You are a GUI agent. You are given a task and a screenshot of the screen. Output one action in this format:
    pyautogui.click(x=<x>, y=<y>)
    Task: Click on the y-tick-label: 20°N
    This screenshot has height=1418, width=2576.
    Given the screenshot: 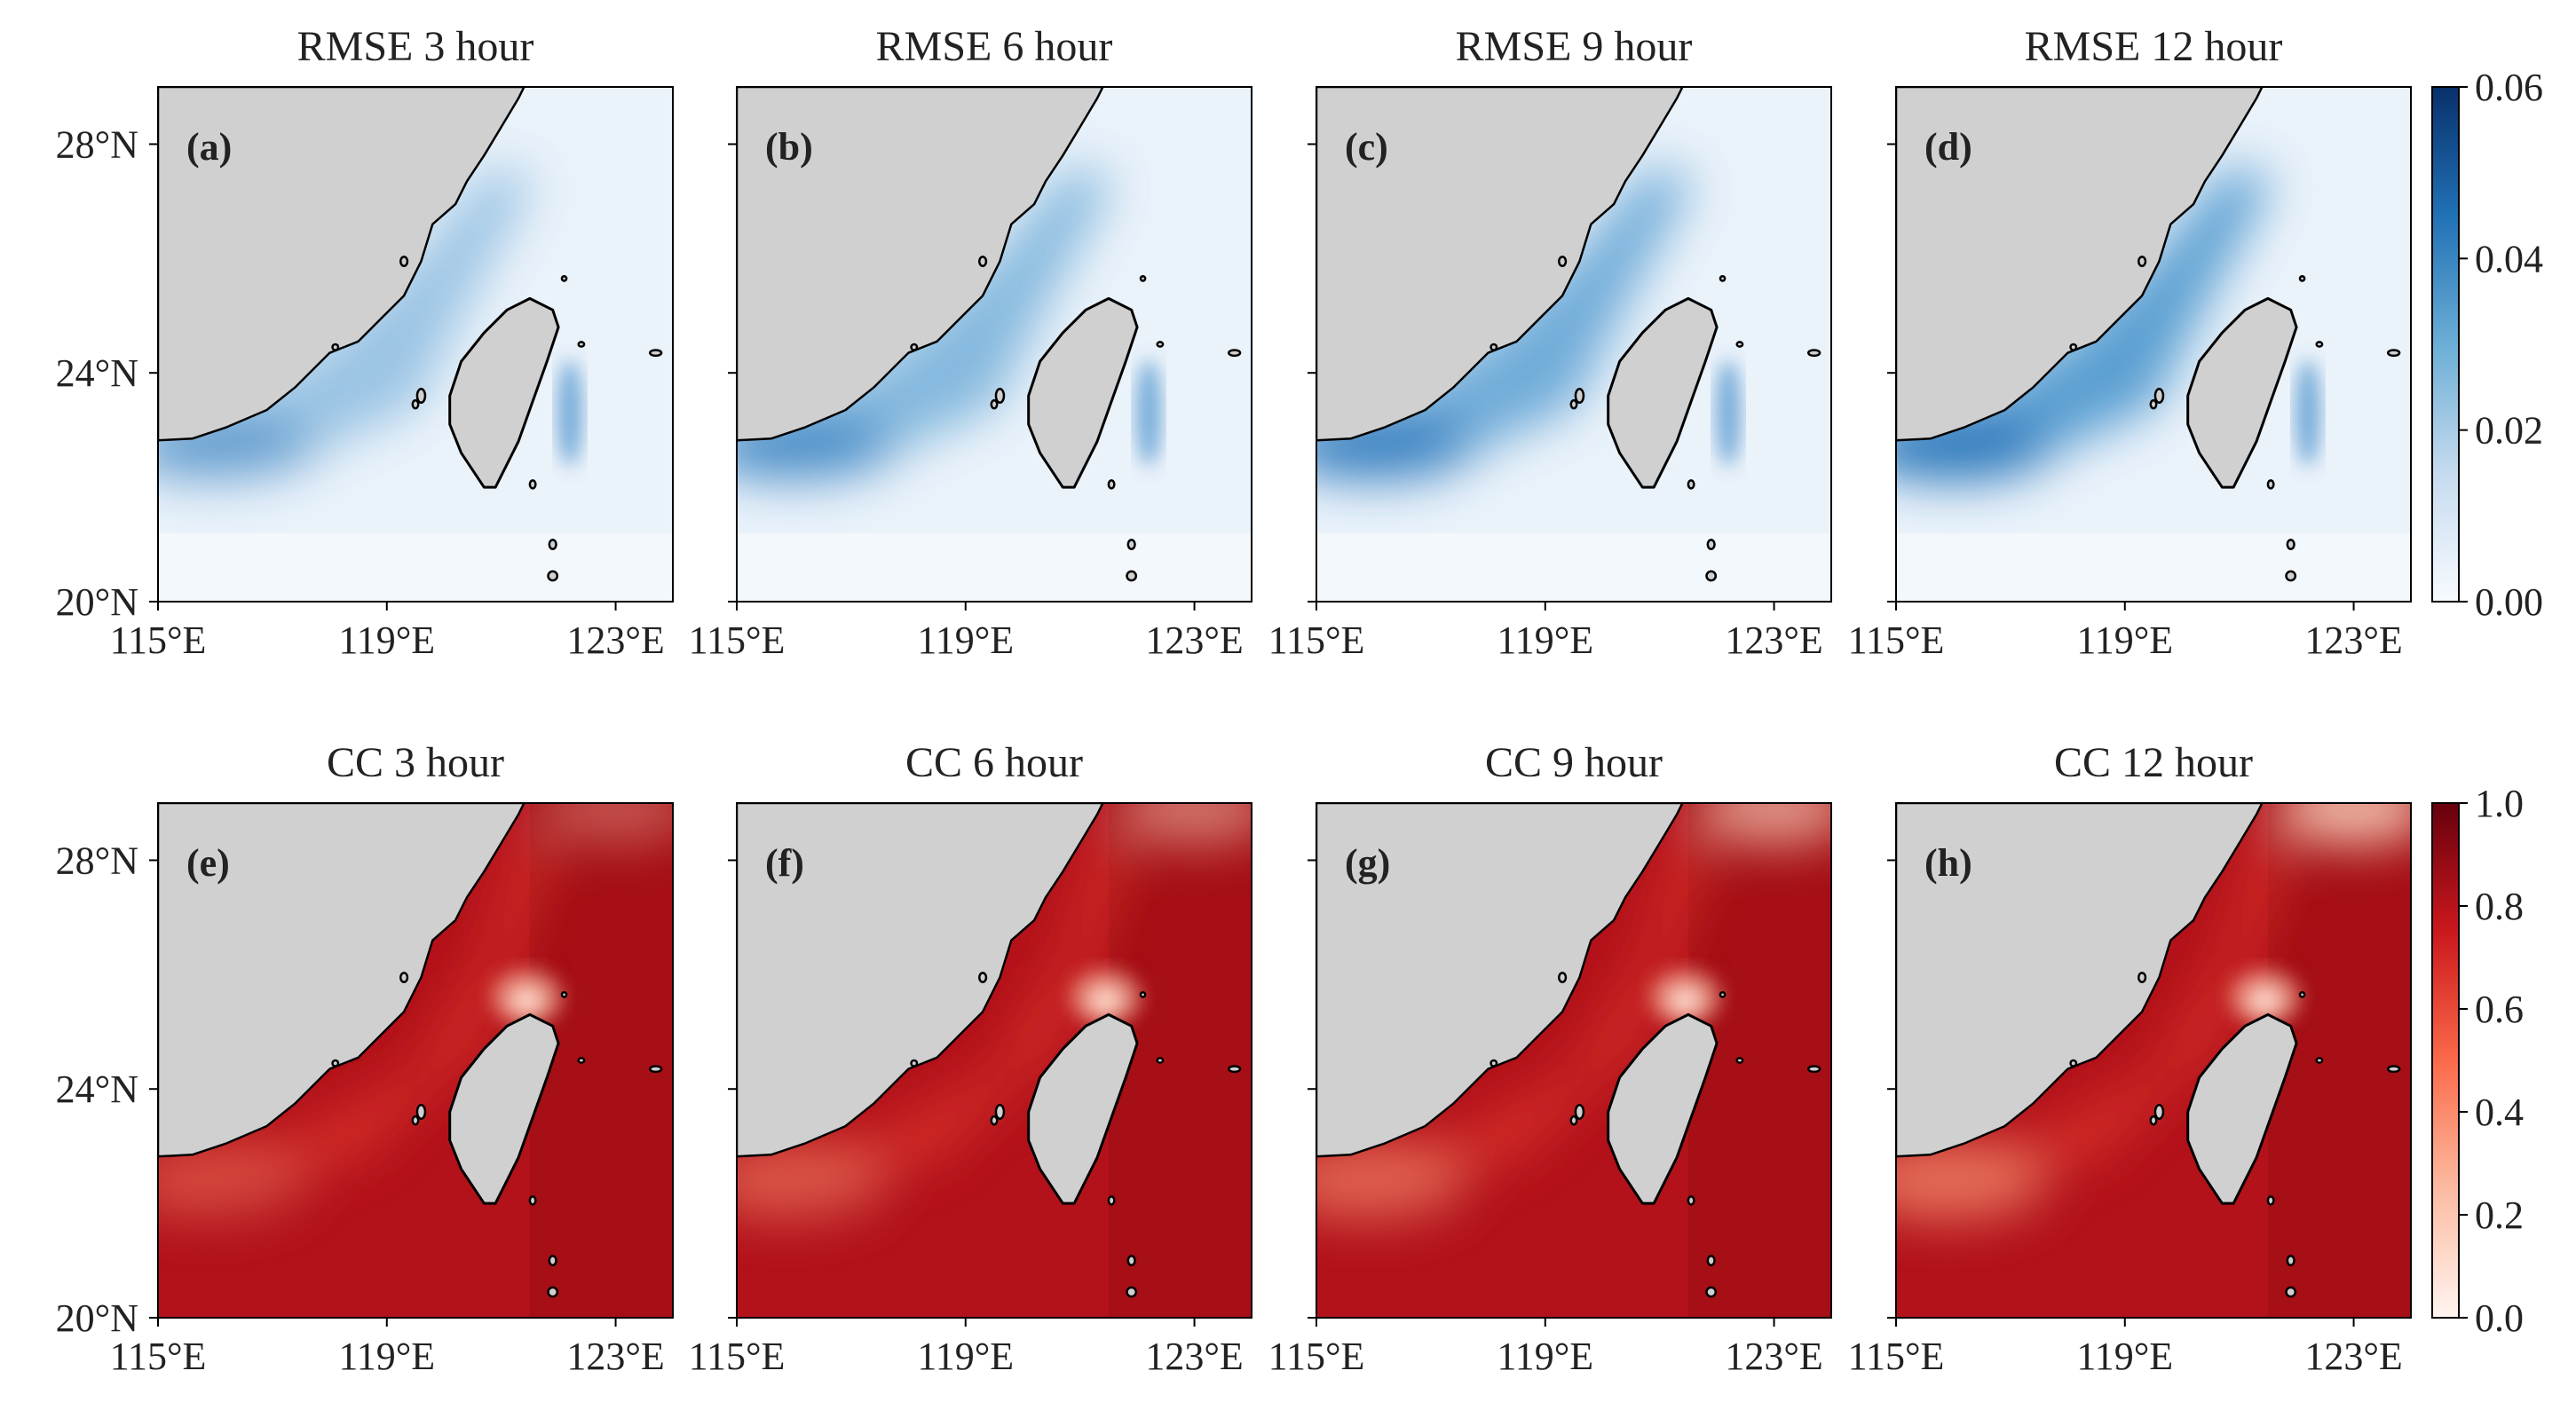 What is the action you would take?
    pyautogui.click(x=97, y=602)
    